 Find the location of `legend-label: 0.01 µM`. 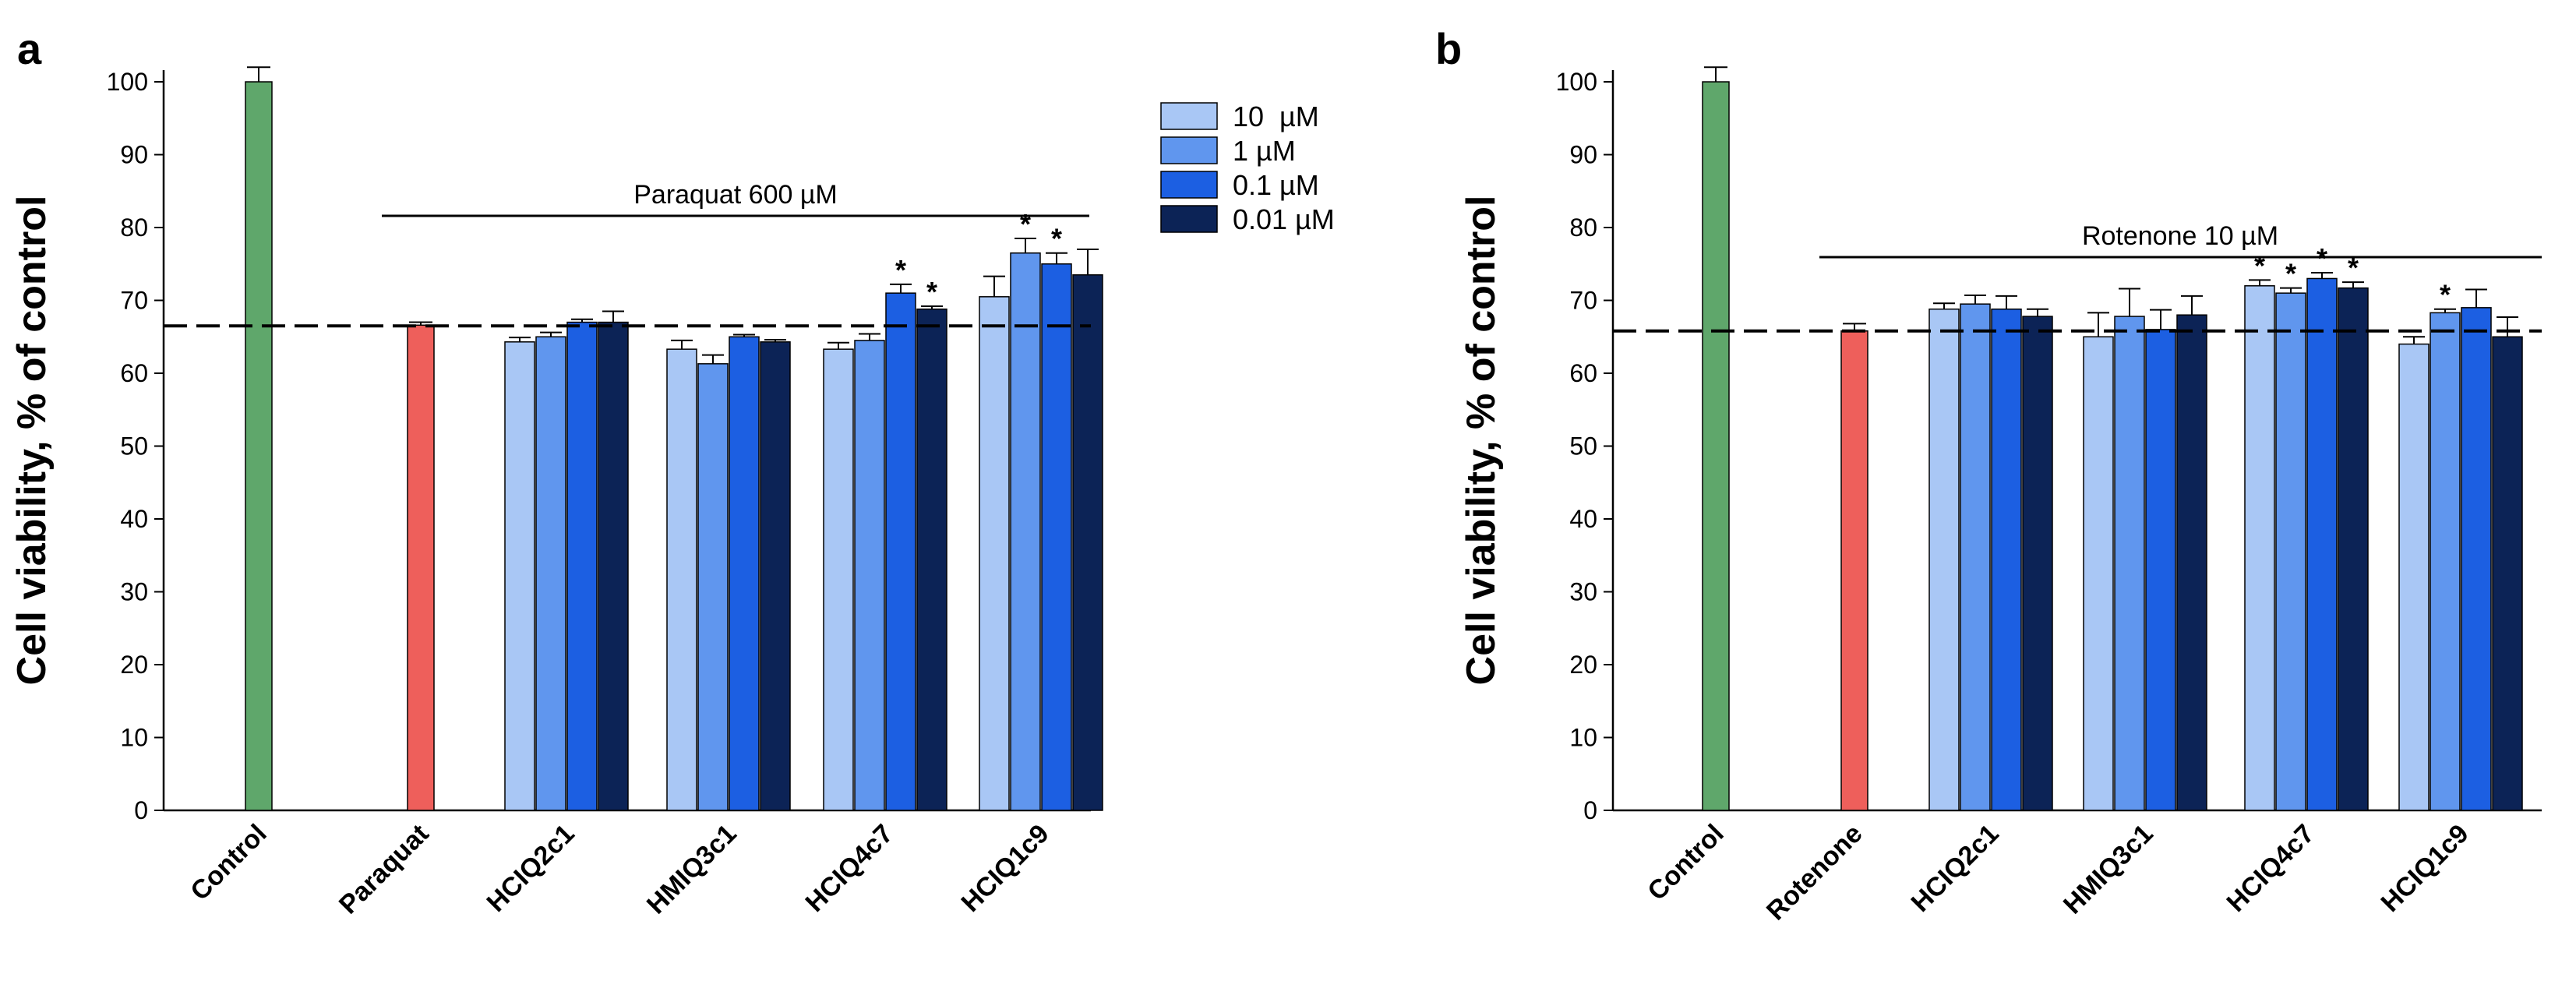

legend-label: 0.01 µM is located at coordinates (1284, 219).